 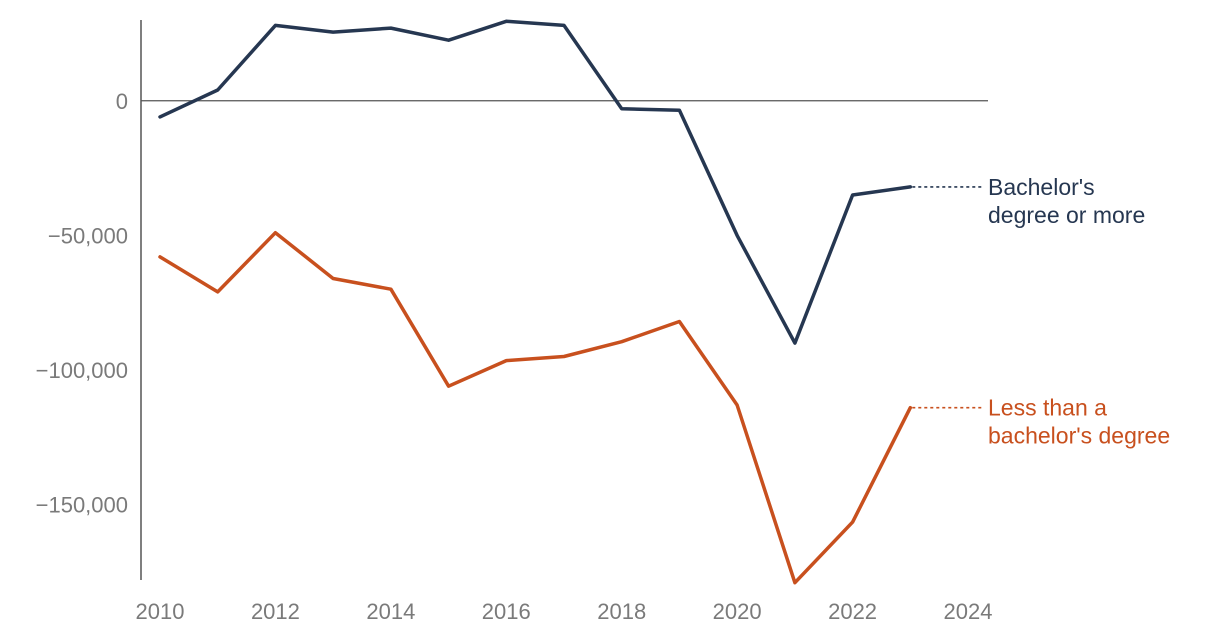 I want to click on series-label-bachelors-or-more: degree or more, so click(x=1066, y=215).